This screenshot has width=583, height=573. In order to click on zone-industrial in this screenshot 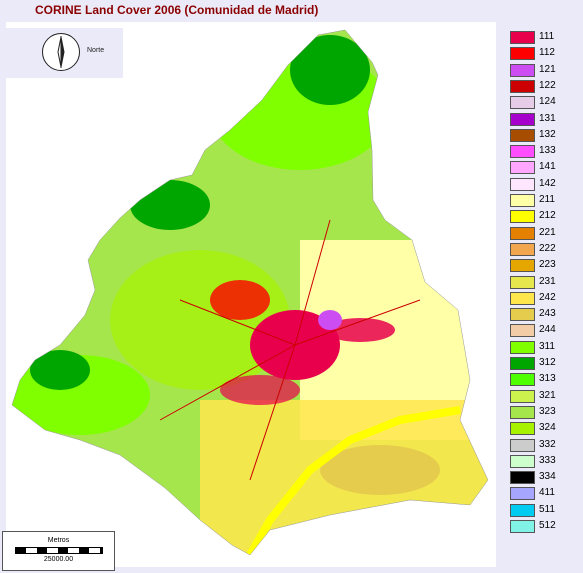, I will do `click(330, 320)`.